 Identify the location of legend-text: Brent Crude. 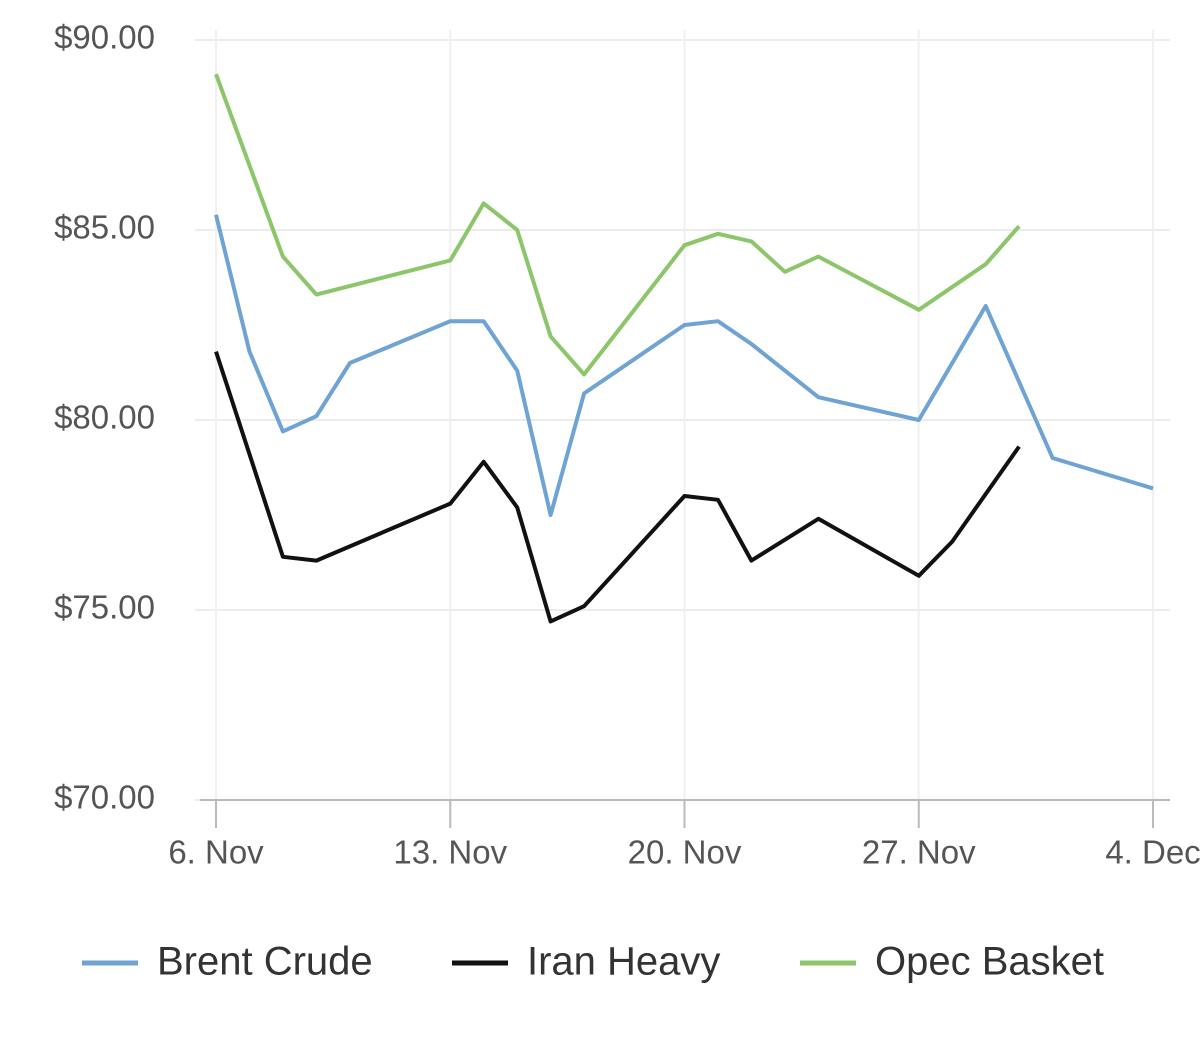
(265, 962).